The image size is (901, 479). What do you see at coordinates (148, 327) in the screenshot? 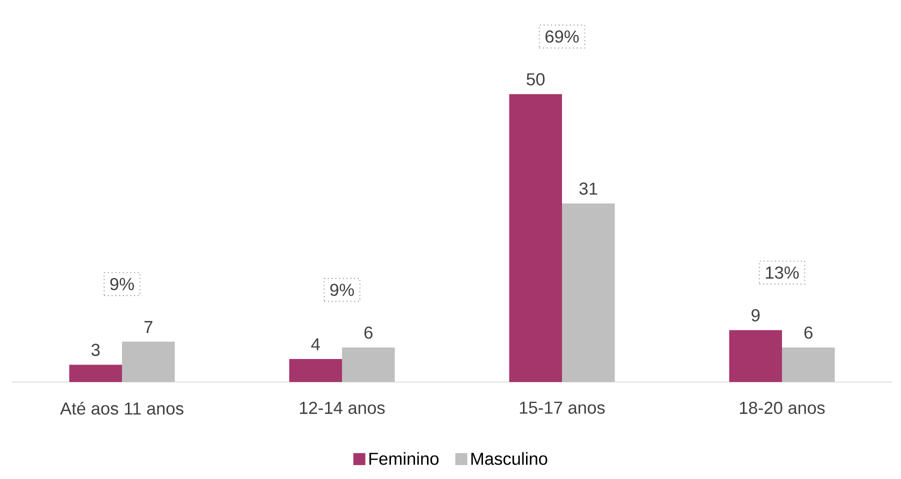
I see `data-label: 7` at bounding box center [148, 327].